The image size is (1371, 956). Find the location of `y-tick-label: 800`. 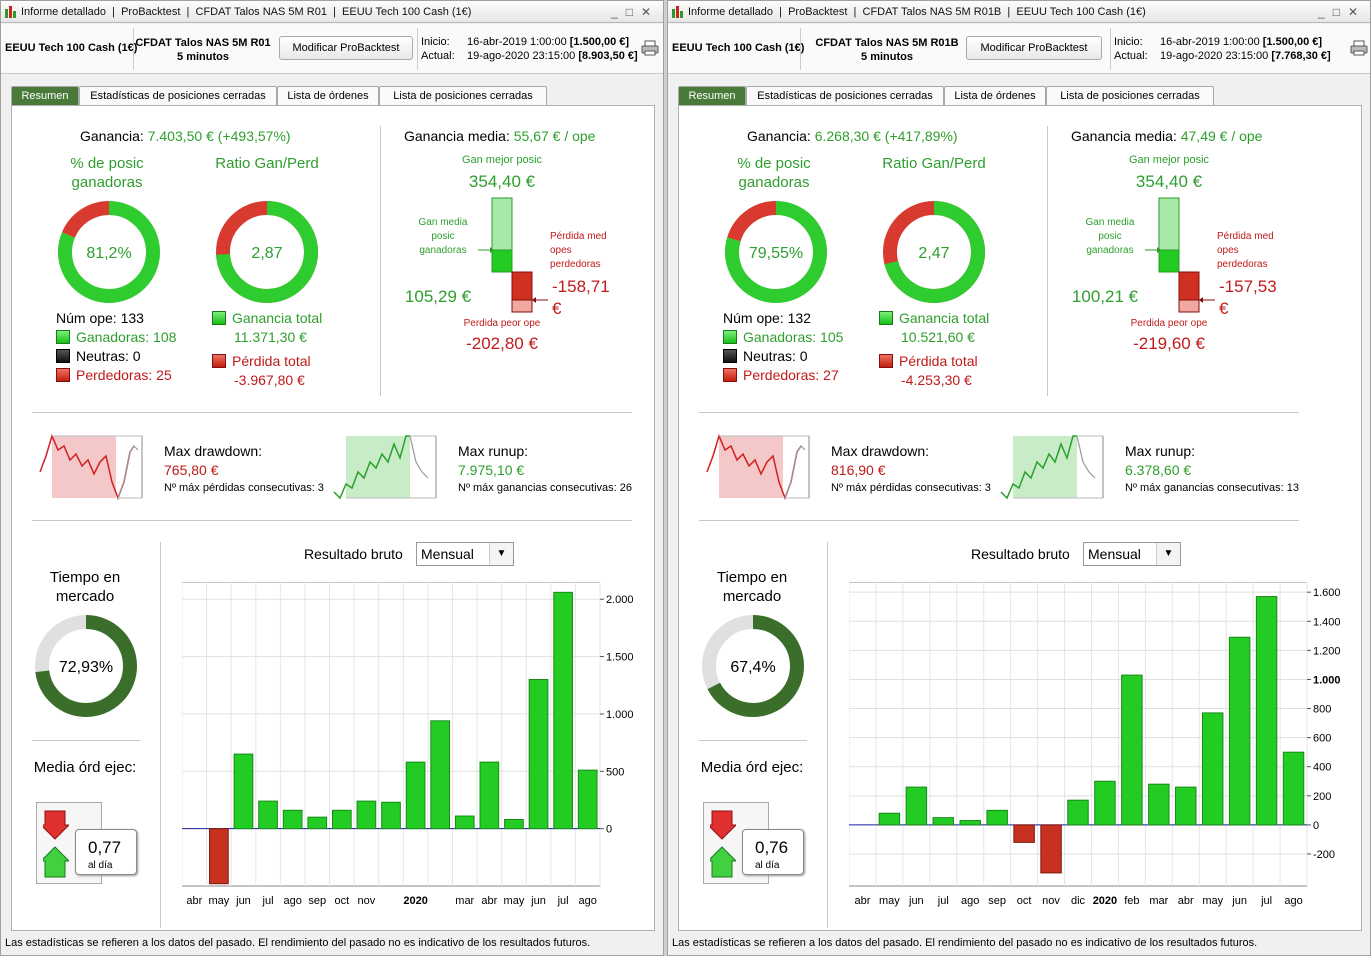

y-tick-label: 800 is located at coordinates (1322, 710).